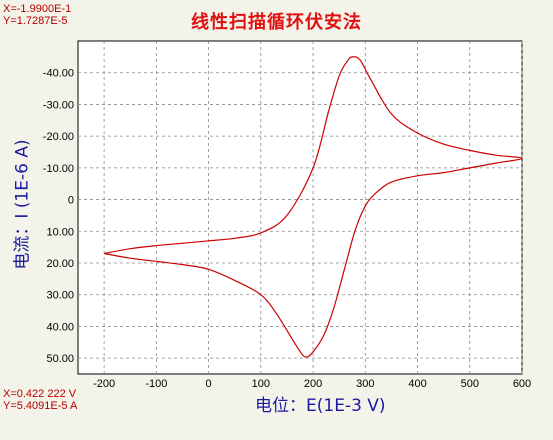 This screenshot has height=440, width=553. I want to click on x-tick-label: 200, so click(313, 384).